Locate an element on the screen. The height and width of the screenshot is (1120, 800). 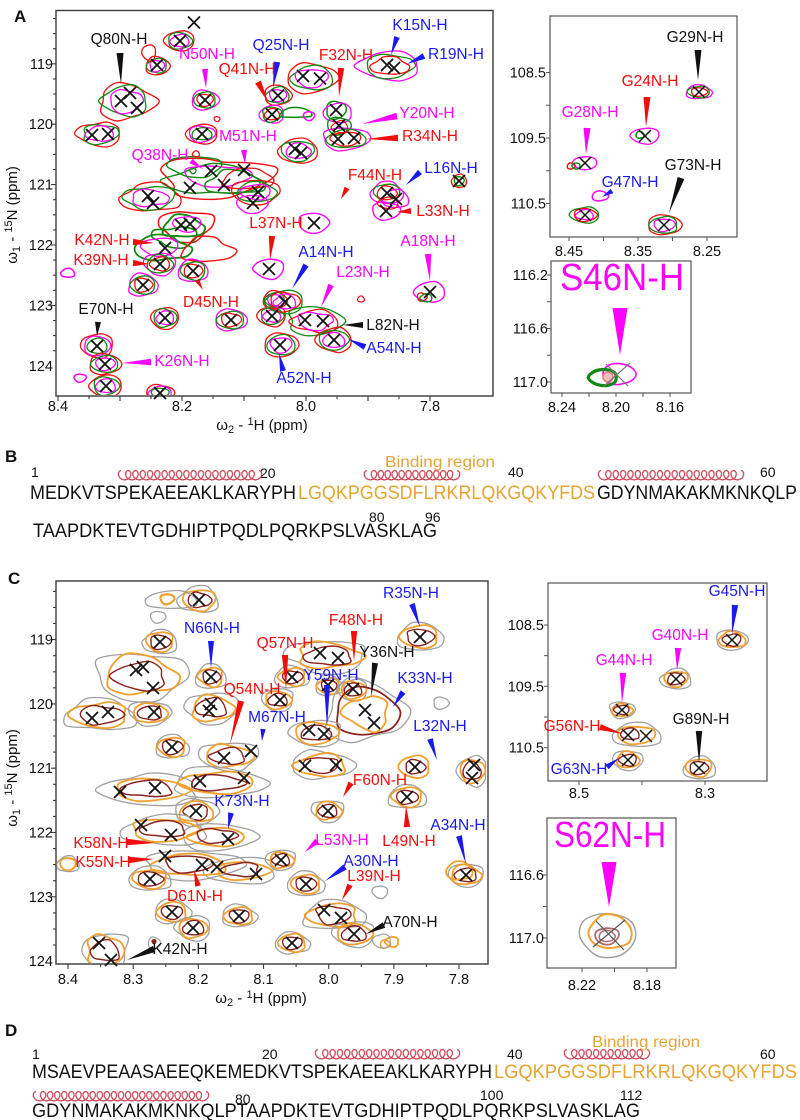
svg-text: F60N-H is located at coordinates (380, 780).